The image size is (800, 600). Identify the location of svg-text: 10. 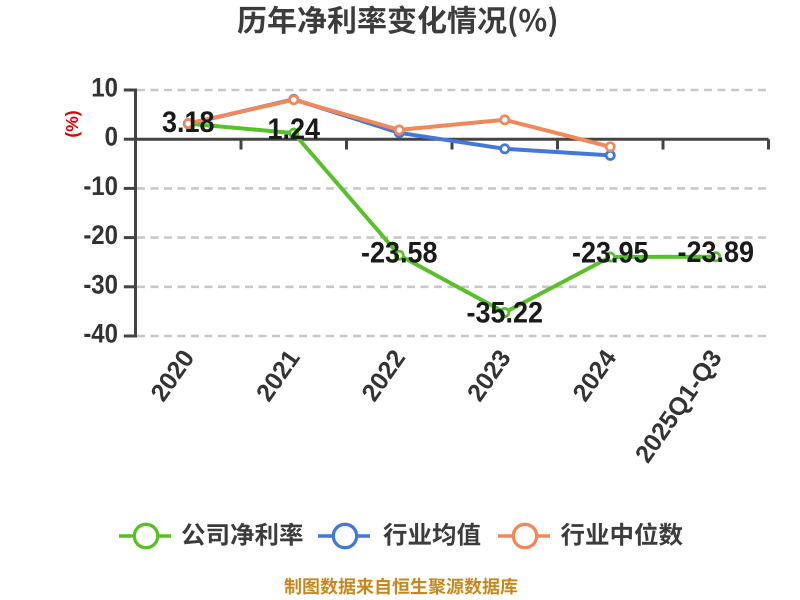
(104, 87).